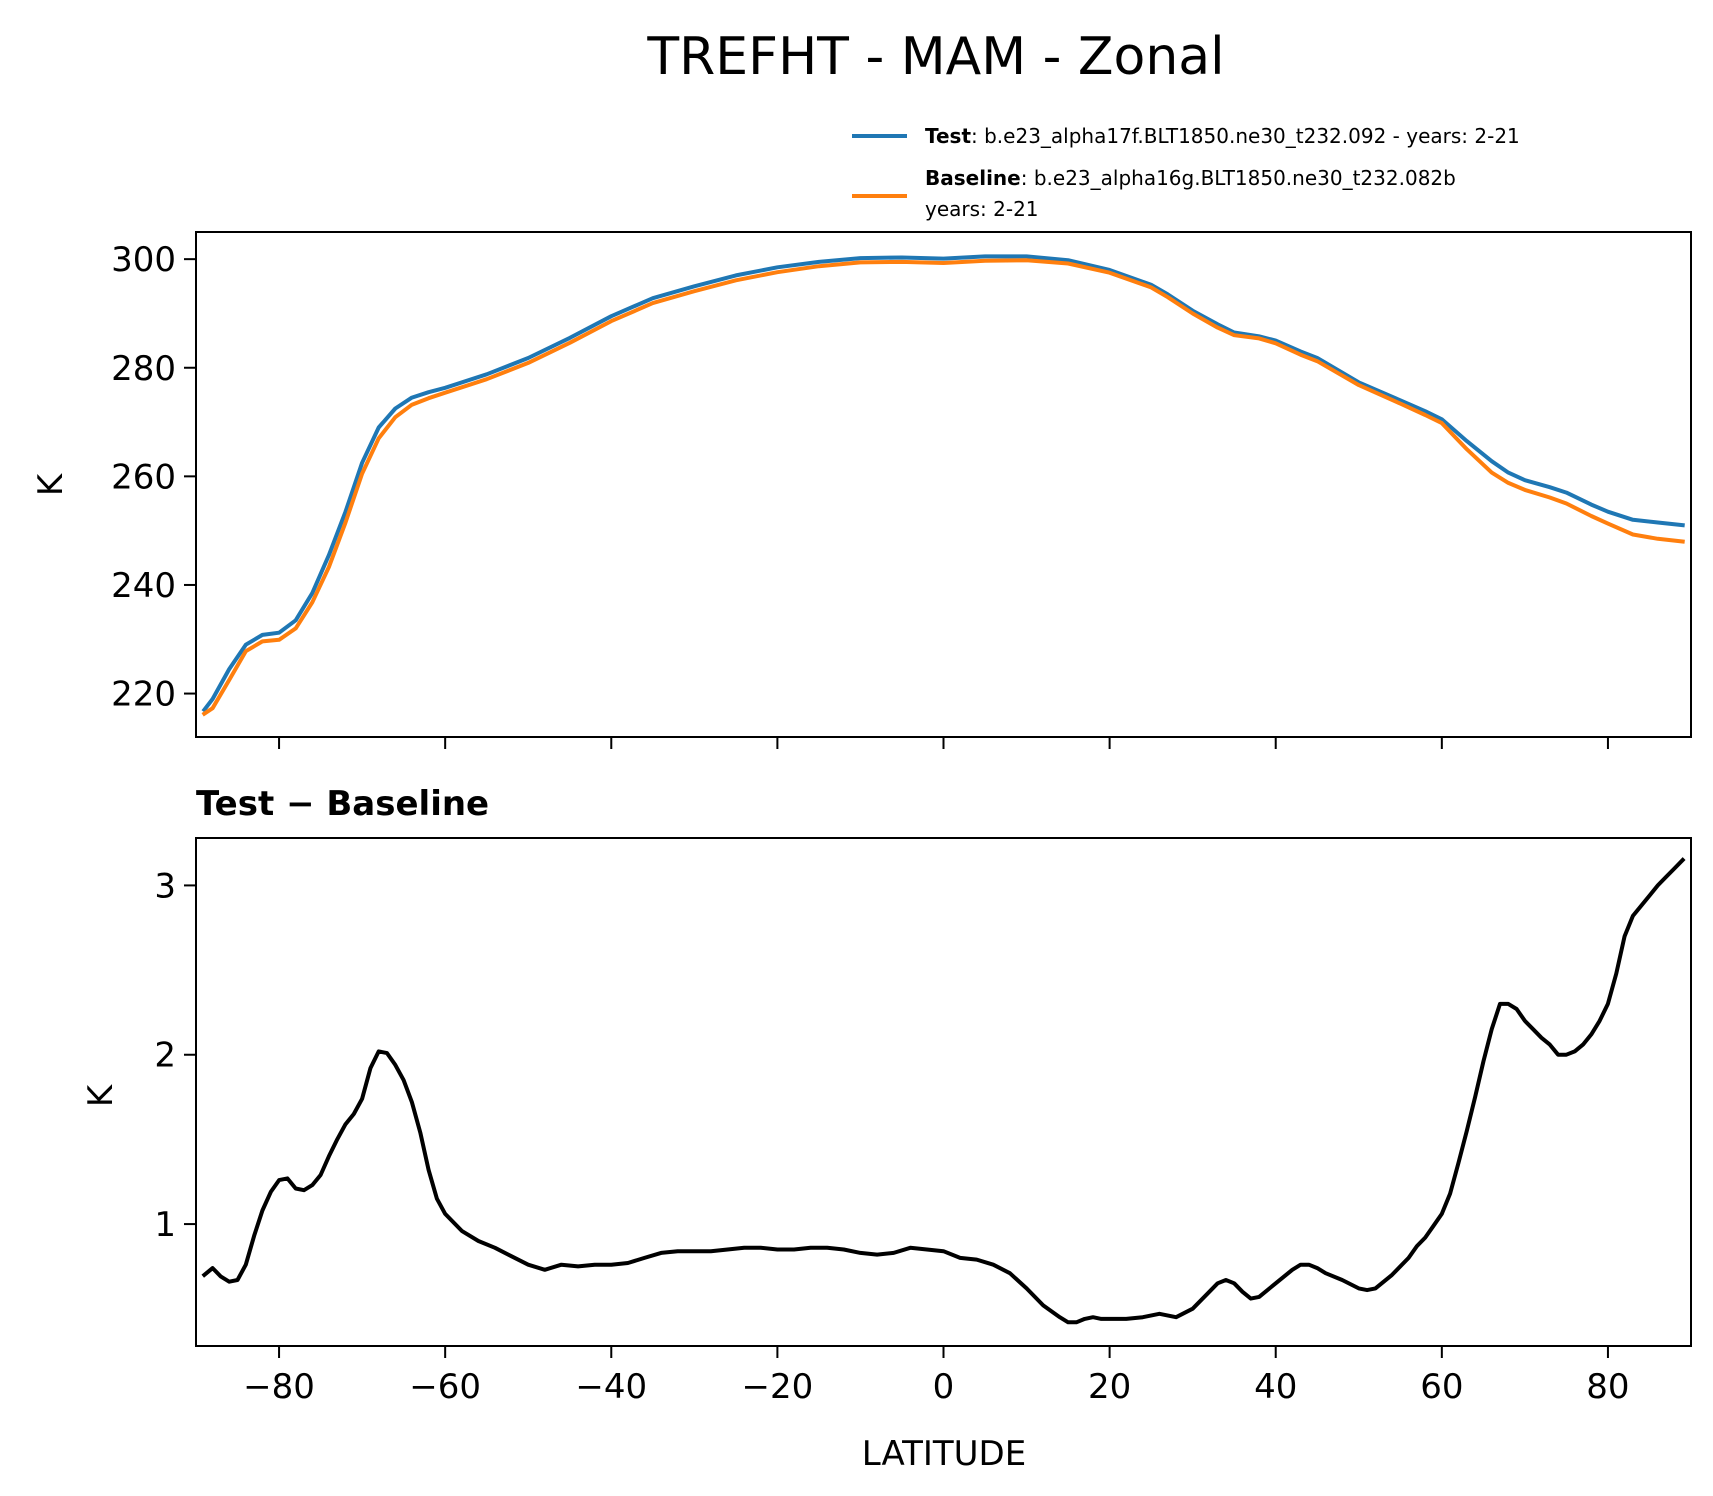 This screenshot has height=1496, width=1713. I want to click on bottom-x-ticks: −80 −60 −40 −20 0 20 40 60 80, so click(936, 1376).